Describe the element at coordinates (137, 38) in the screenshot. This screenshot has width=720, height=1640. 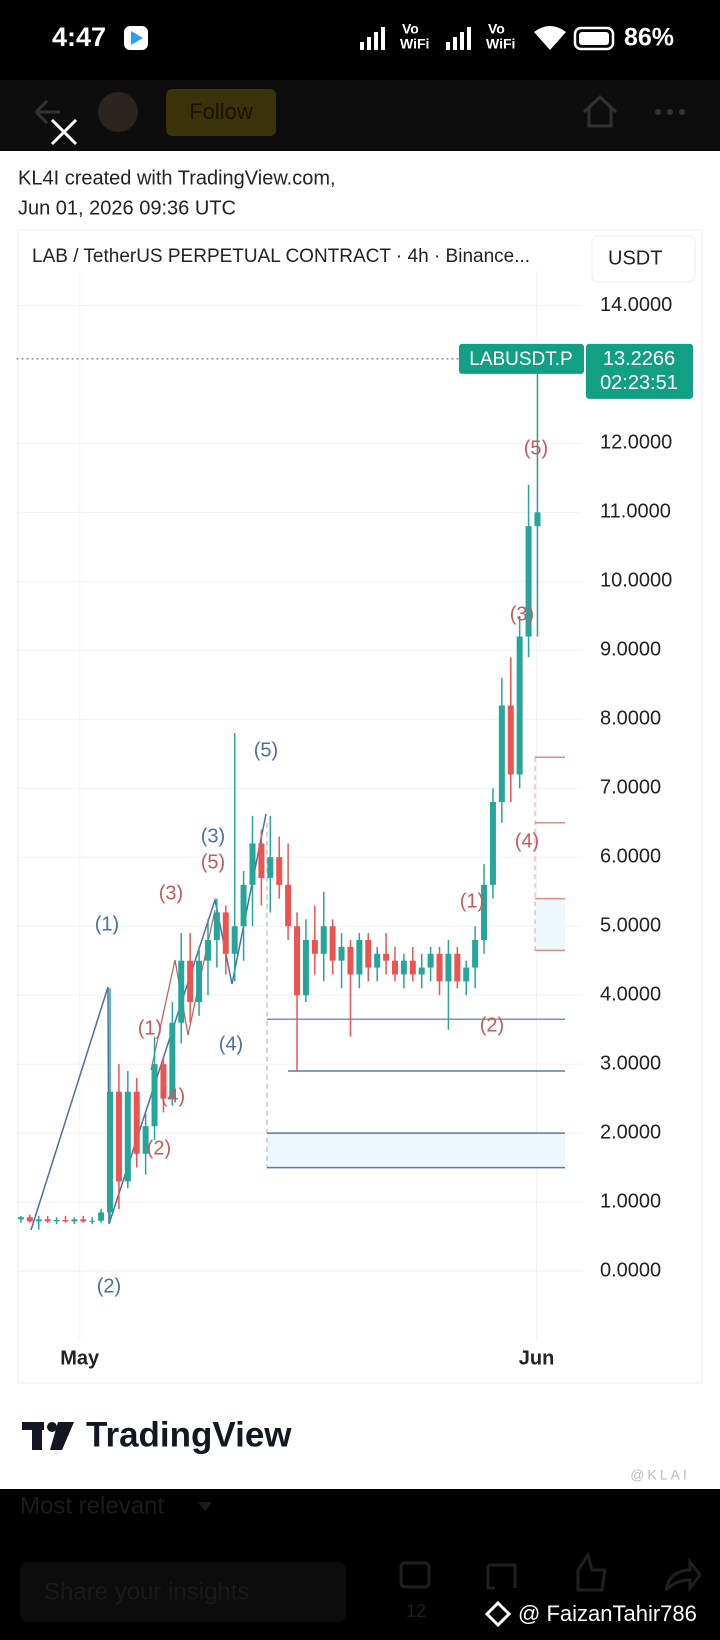
I see `play-icon` at that location.